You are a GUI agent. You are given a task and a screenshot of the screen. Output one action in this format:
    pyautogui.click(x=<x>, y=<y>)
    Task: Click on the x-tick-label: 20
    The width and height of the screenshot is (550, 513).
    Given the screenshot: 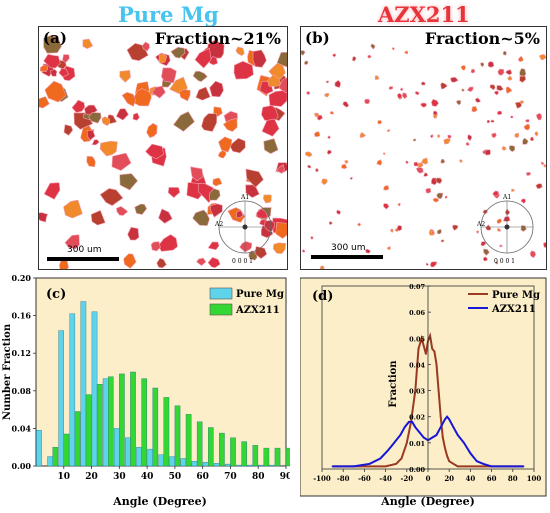 What is the action you would take?
    pyautogui.click(x=91, y=477)
    